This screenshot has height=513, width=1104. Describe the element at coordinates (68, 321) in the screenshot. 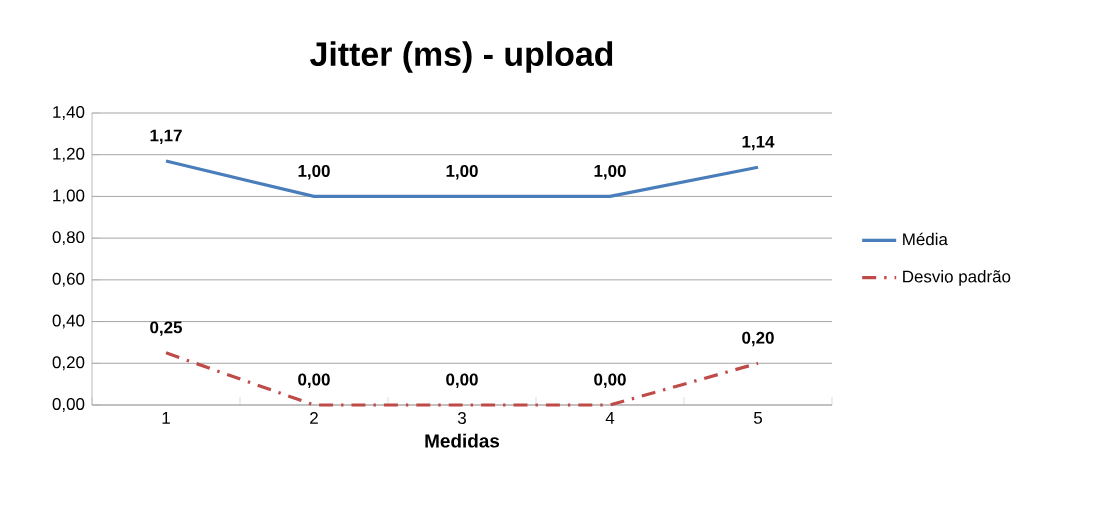

I see `y-tick-label: 0,40` at that location.